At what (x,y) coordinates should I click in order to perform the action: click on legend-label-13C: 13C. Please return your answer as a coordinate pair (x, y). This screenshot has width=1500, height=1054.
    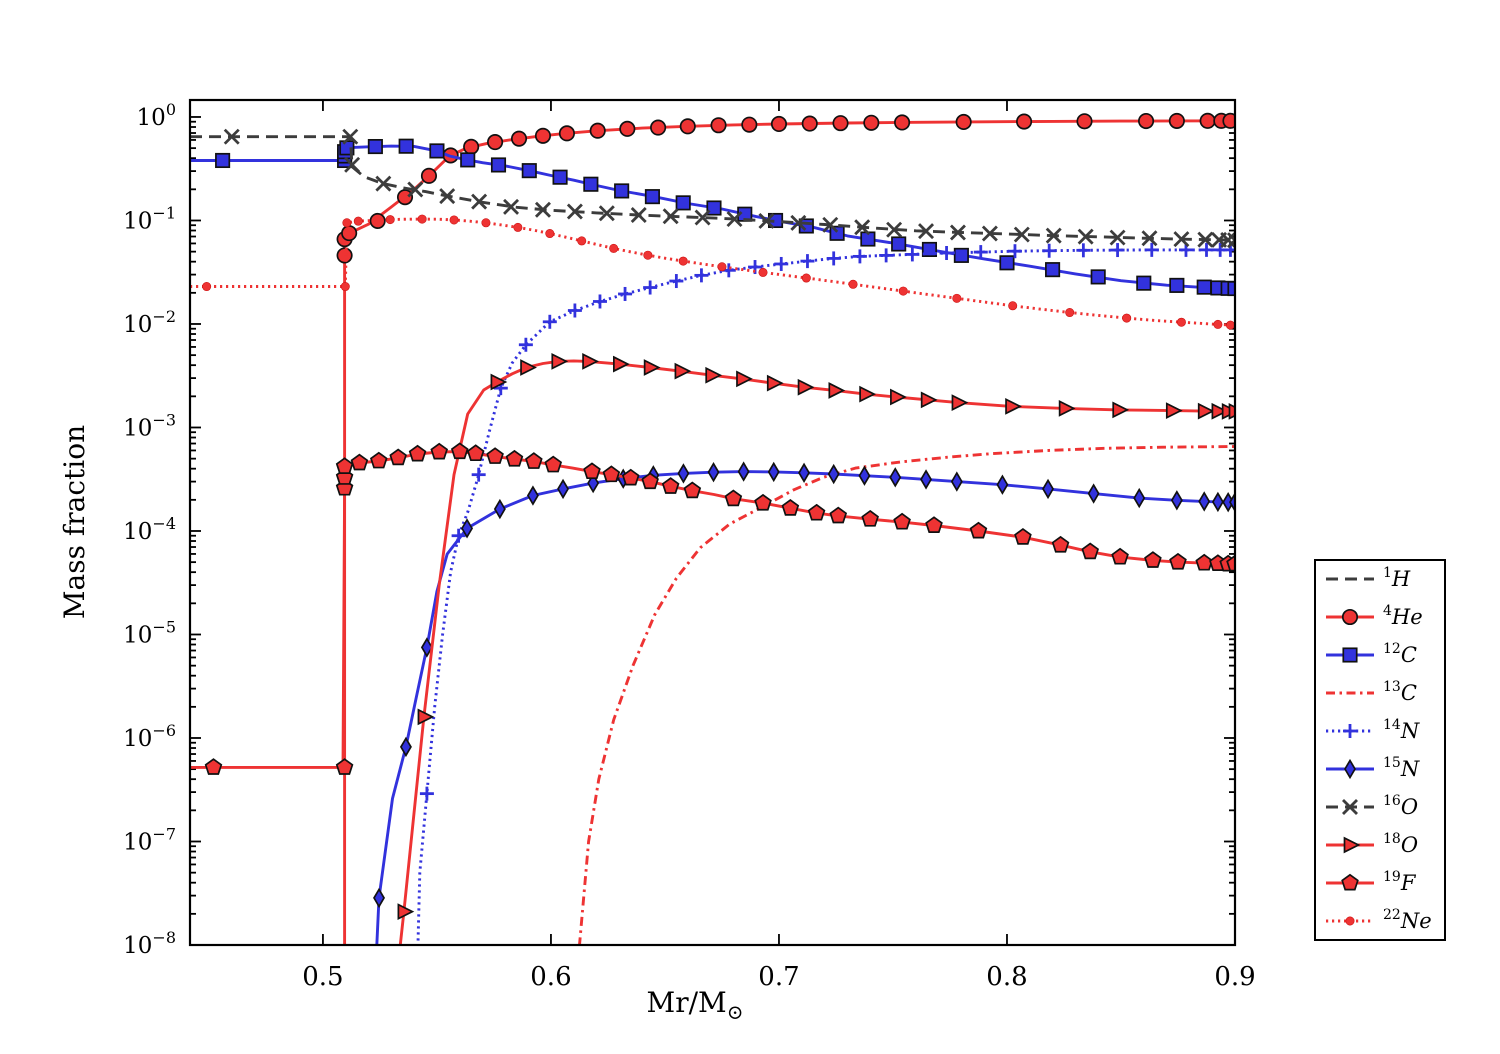
    Looking at the image, I should click on (1400, 692).